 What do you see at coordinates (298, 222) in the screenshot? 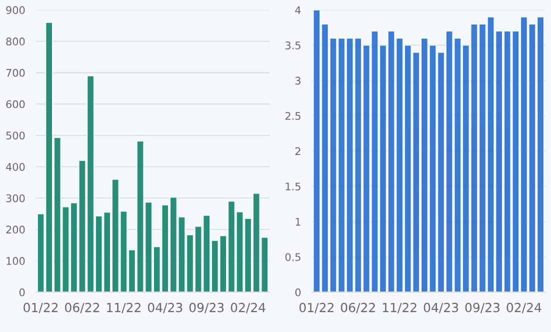
I see `y-tick-label: 1` at bounding box center [298, 222].